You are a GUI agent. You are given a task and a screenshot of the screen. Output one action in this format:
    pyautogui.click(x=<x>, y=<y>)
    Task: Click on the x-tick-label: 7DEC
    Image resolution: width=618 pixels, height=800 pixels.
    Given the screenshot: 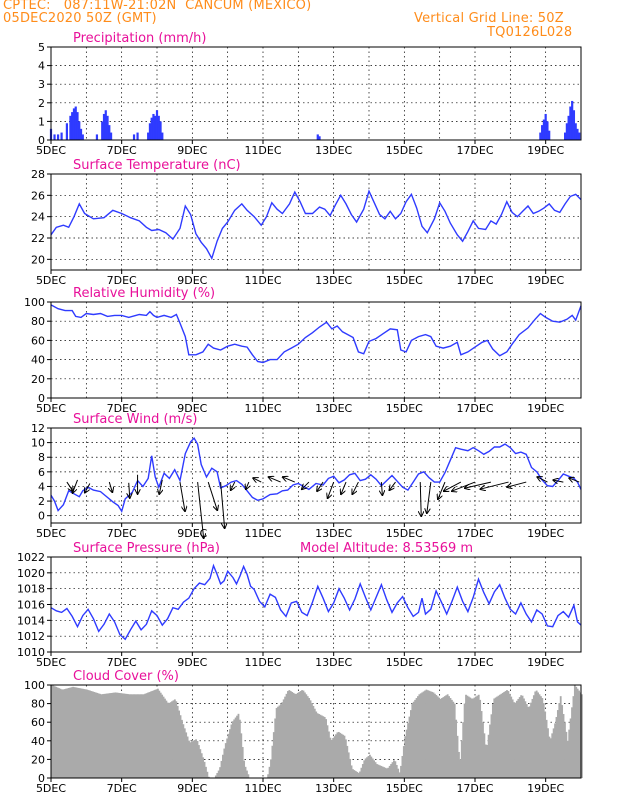 What is the action you would take?
    pyautogui.click(x=122, y=280)
    